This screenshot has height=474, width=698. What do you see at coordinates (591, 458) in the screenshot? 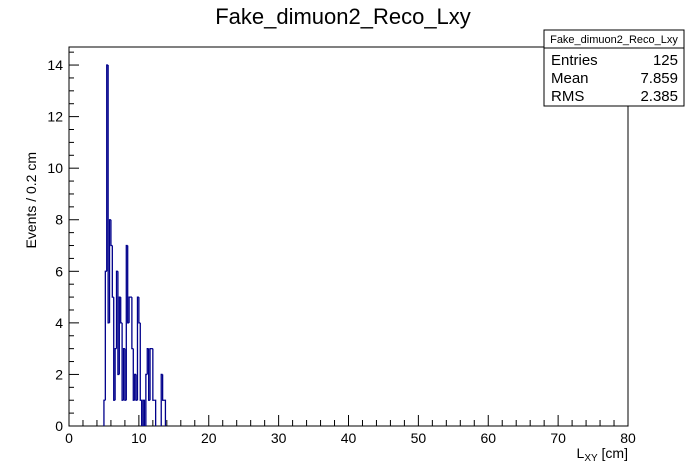
I see `x-axis-label-subscript: XY` at bounding box center [591, 458].